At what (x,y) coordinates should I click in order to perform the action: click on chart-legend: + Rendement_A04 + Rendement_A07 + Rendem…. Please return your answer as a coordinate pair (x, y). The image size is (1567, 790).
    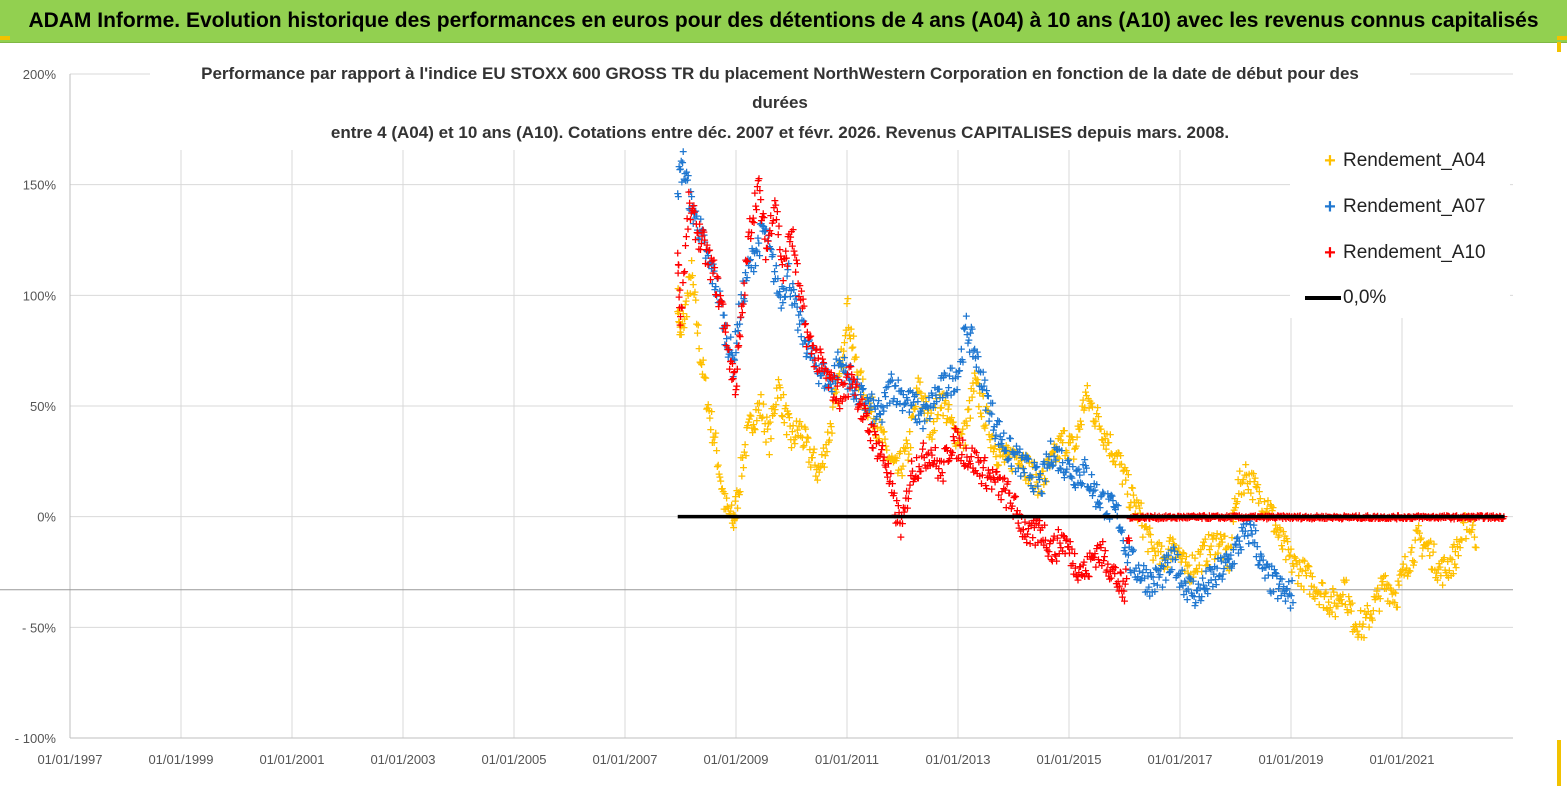
    Looking at the image, I should click on (1400, 228).